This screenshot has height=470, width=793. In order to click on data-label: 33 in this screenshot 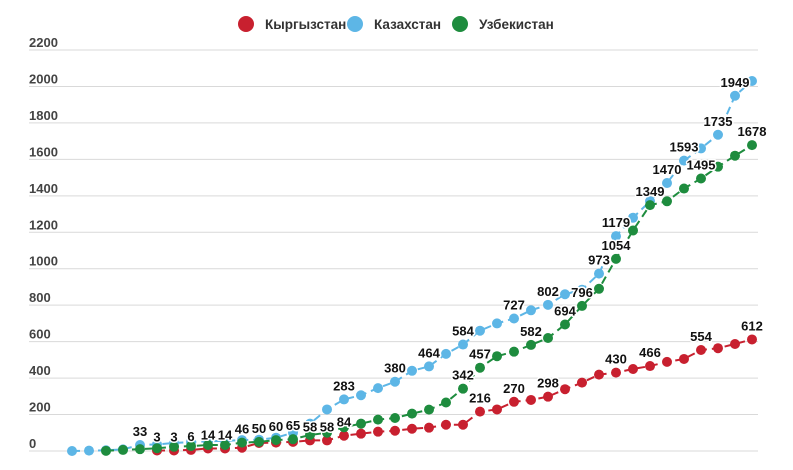, I will do `click(140, 431)`.